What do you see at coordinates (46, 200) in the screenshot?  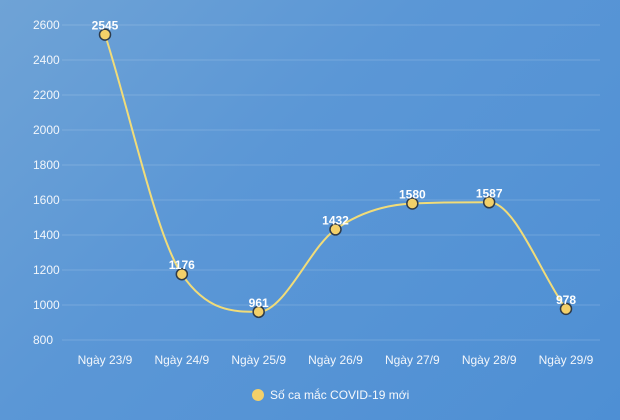 I see `y-tick-label-1600: 1600` at bounding box center [46, 200].